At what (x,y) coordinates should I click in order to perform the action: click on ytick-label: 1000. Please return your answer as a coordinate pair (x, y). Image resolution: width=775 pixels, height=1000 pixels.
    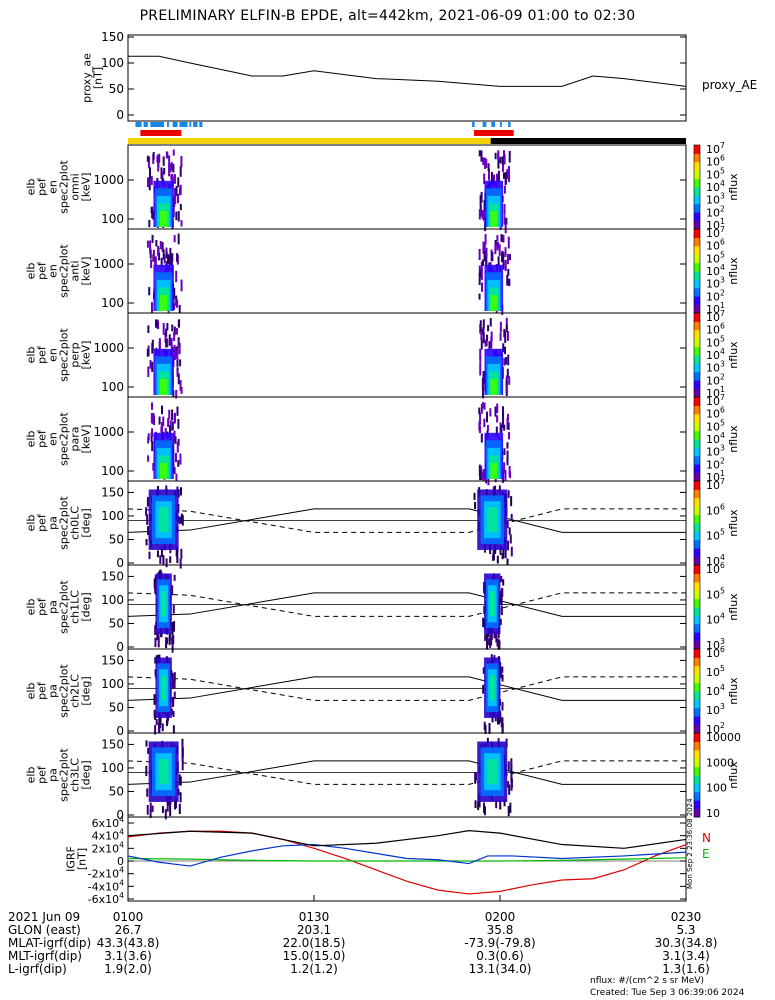
    Looking at the image, I should click on (108, 180).